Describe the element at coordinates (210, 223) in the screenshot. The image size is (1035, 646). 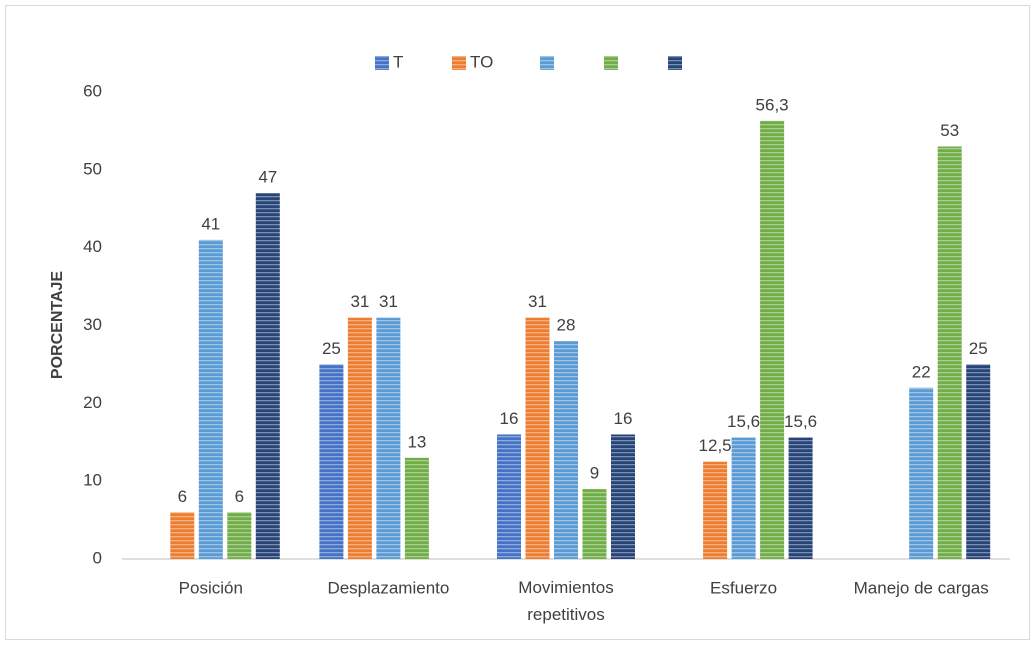
I see `data-label: 41` at that location.